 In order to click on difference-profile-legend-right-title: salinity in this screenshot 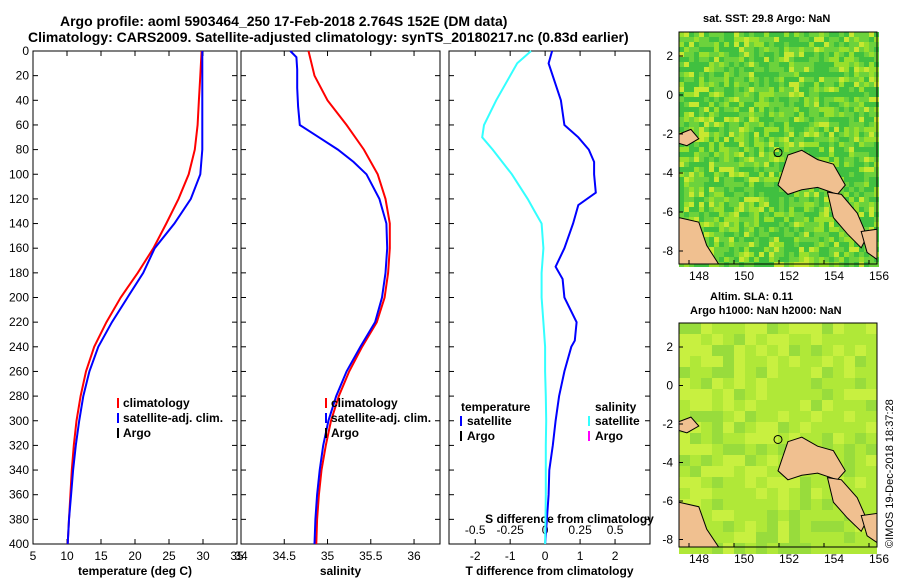, I will do `click(616, 407)`.